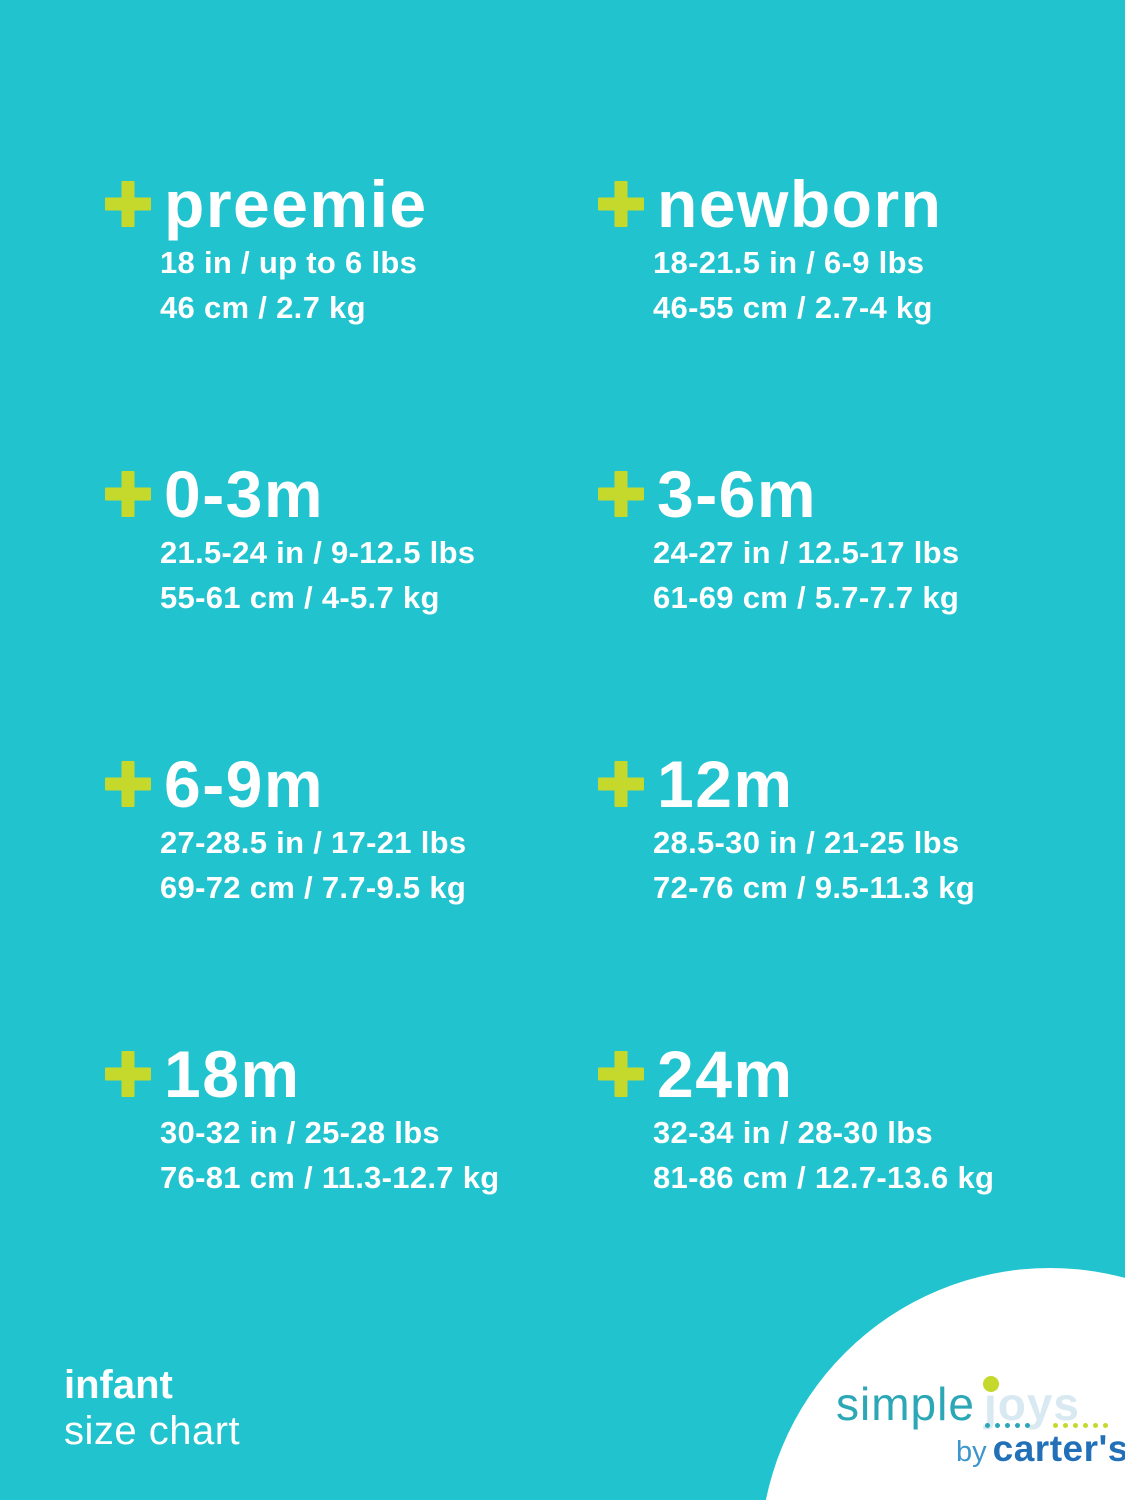 The image size is (1125, 1500). What do you see at coordinates (263, 307) in the screenshot?
I see `size-metric: 46 cm / 2.7 kg` at bounding box center [263, 307].